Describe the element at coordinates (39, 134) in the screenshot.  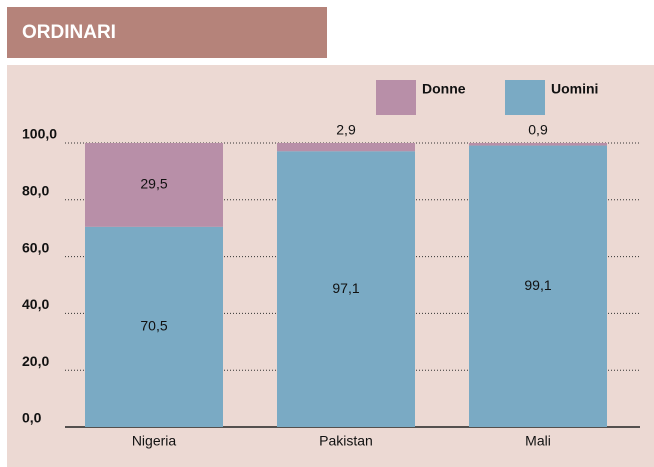
I see `y-tick-label: 100,0` at that location.